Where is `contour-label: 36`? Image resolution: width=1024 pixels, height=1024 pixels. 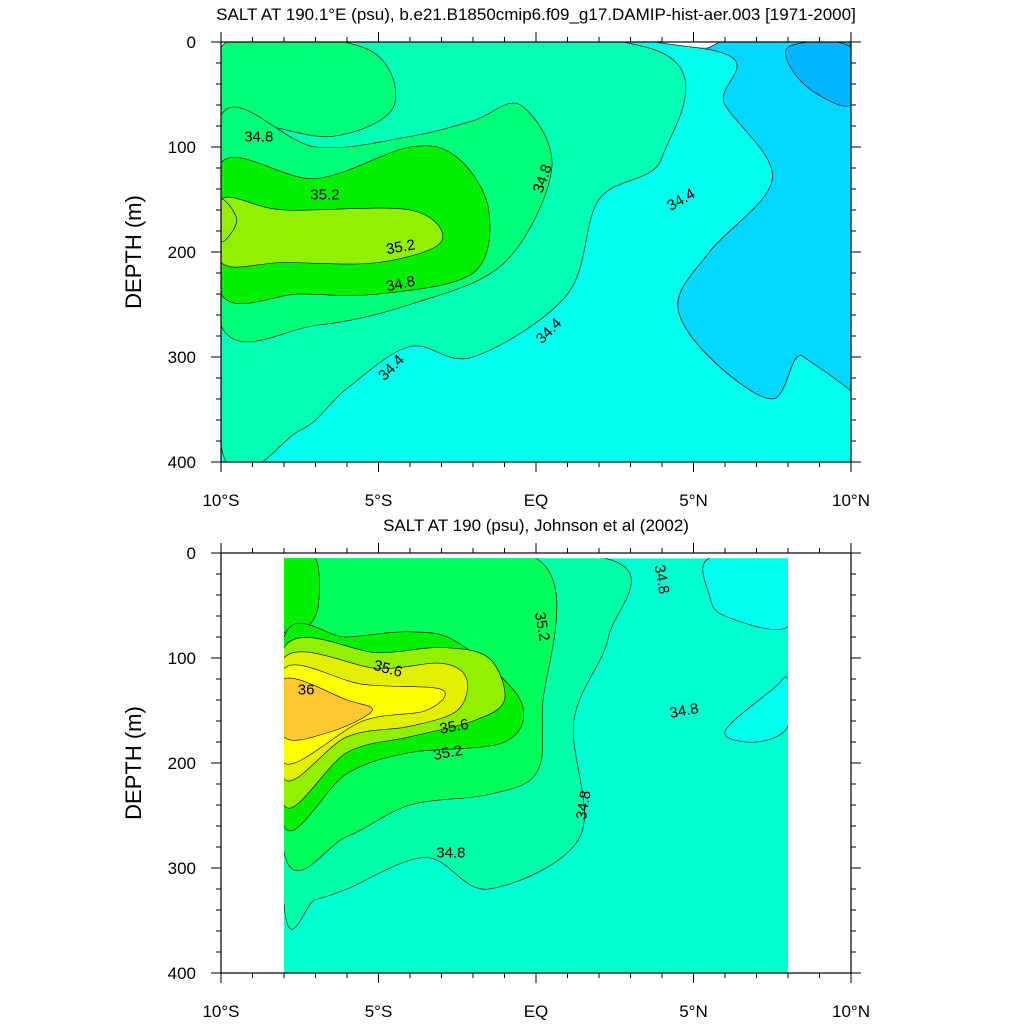
contour-label: 36 is located at coordinates (306, 690).